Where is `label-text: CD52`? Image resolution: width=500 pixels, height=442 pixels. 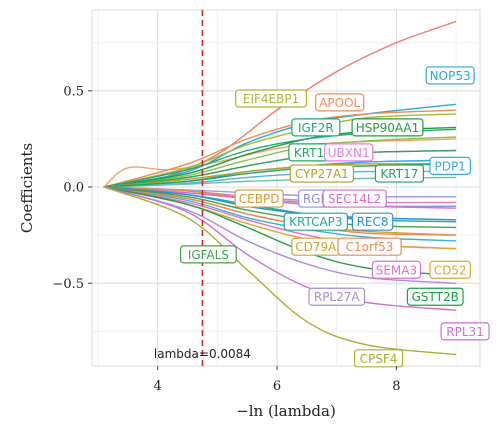 label-text: CD52 is located at coordinates (450, 270).